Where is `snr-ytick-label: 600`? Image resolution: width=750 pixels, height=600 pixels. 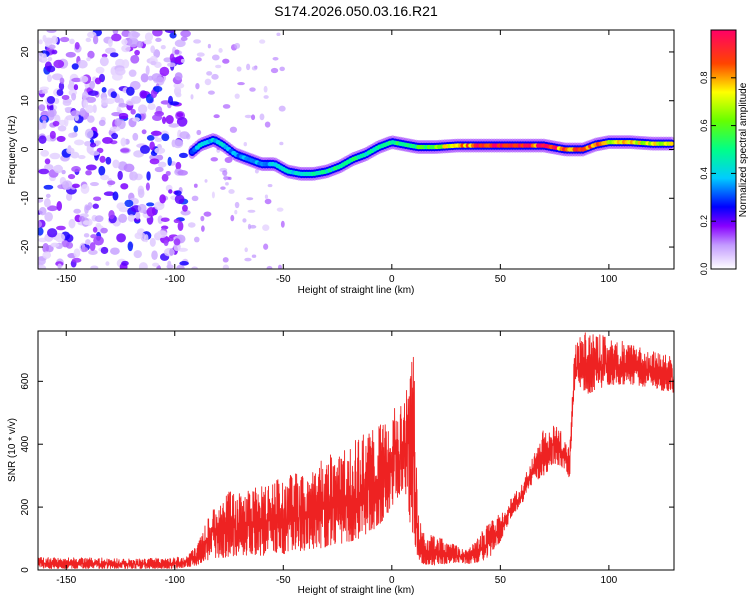
snr-ytick-label: 600 is located at coordinates (25, 381).